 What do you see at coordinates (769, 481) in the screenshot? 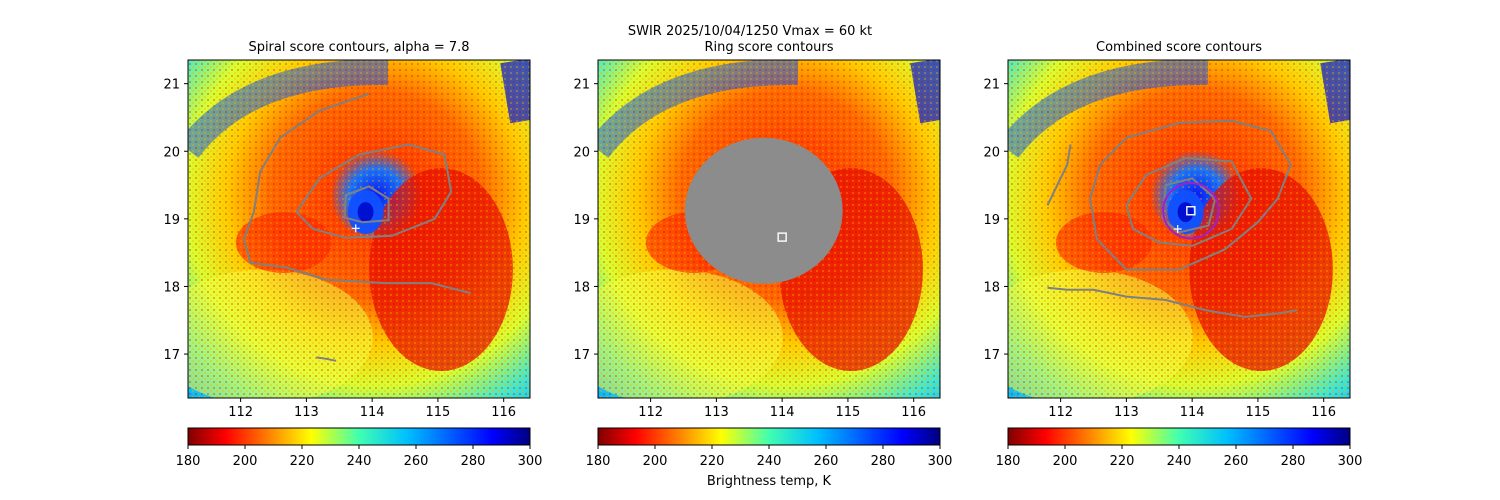
I see `colorbar-label: Brightness temp, K` at bounding box center [769, 481].